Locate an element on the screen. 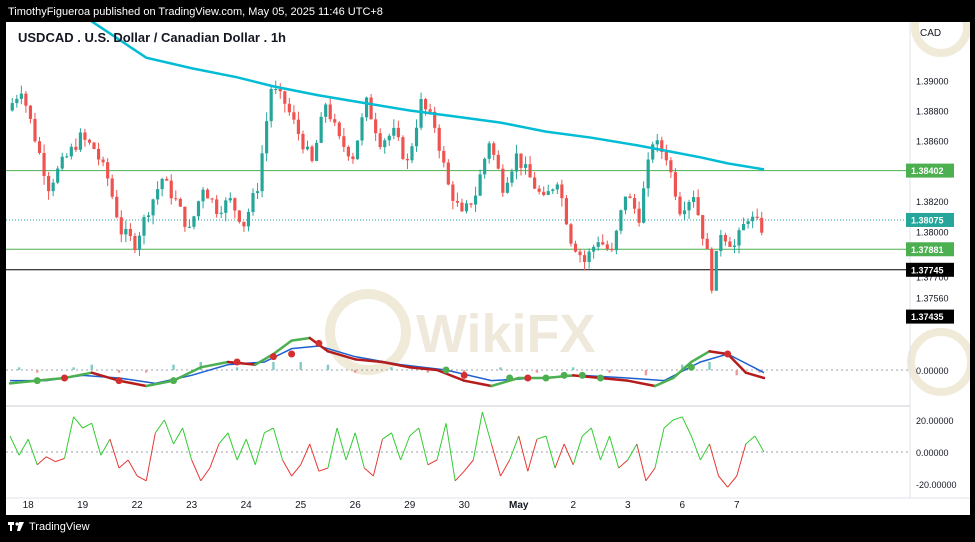 The height and width of the screenshot is (542, 975). y-tick-label: 1.38600 is located at coordinates (932, 142).